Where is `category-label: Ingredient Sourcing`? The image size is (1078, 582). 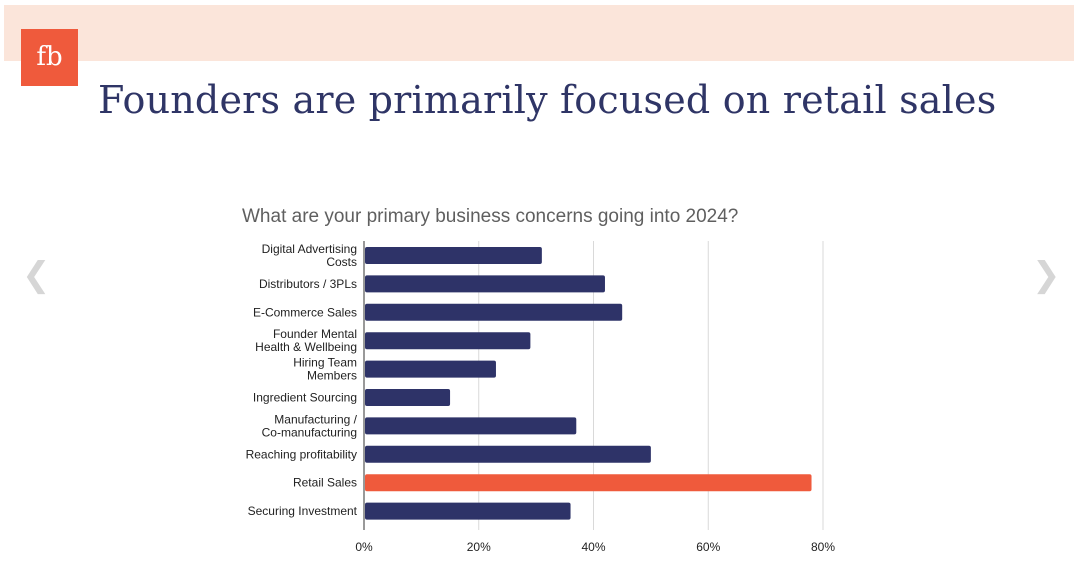
category-label: Ingredient Sourcing is located at coordinates (305, 398).